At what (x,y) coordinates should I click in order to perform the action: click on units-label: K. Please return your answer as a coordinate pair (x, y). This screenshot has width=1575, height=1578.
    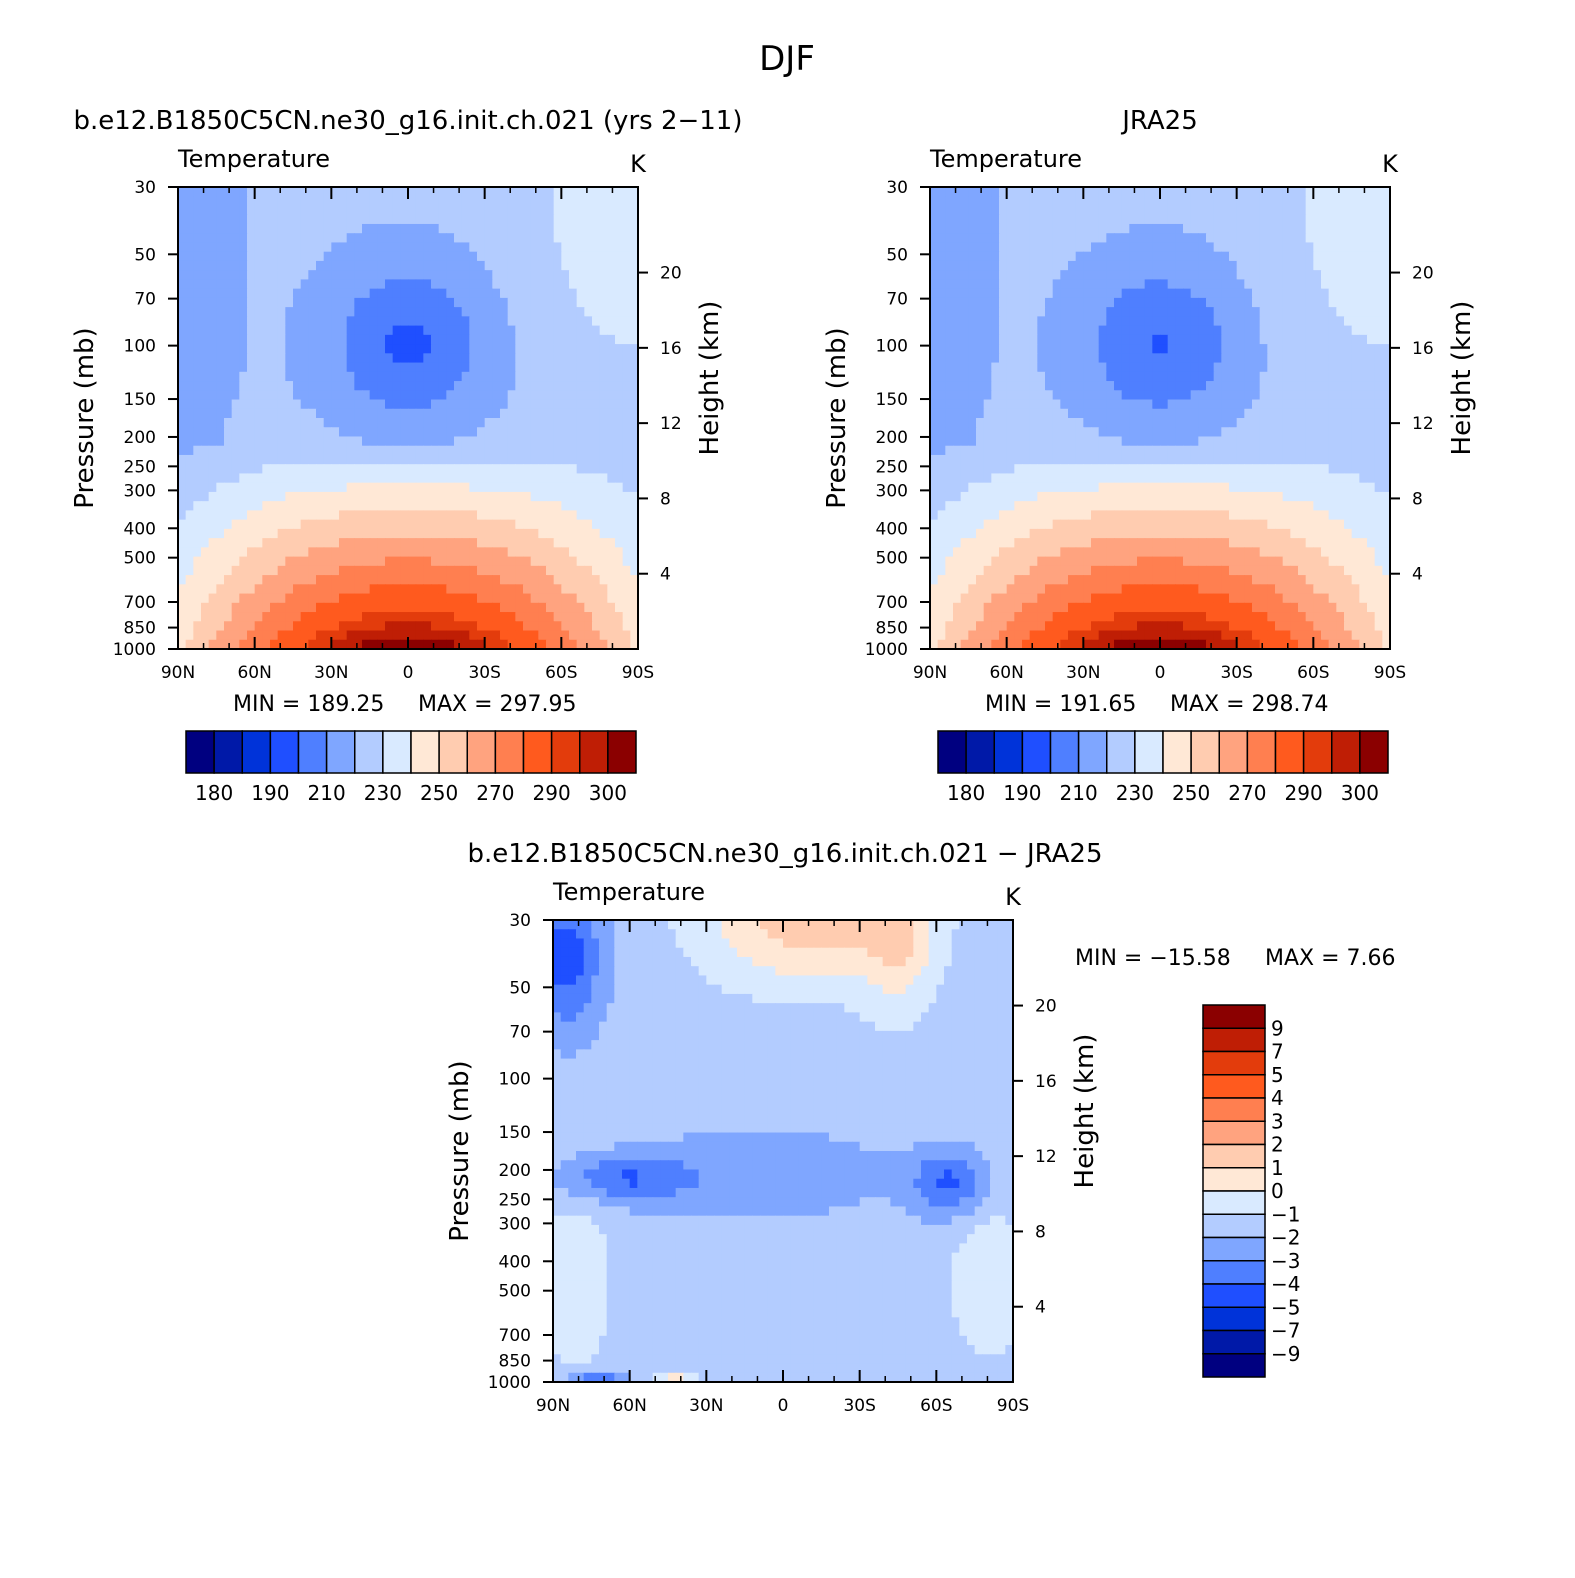
    Looking at the image, I should click on (638, 164).